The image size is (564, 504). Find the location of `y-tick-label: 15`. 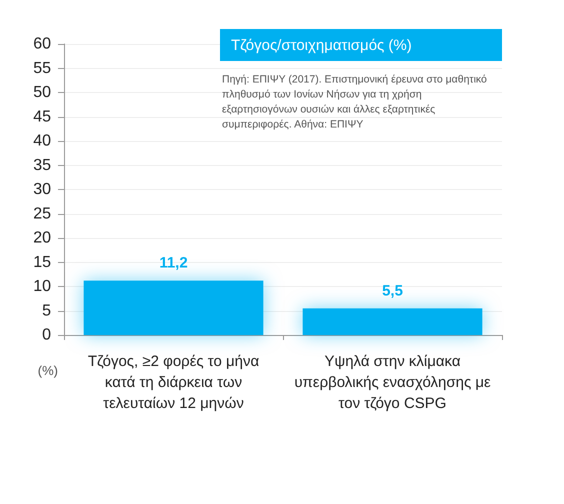

y-tick-label: 15 is located at coordinates (42, 262).